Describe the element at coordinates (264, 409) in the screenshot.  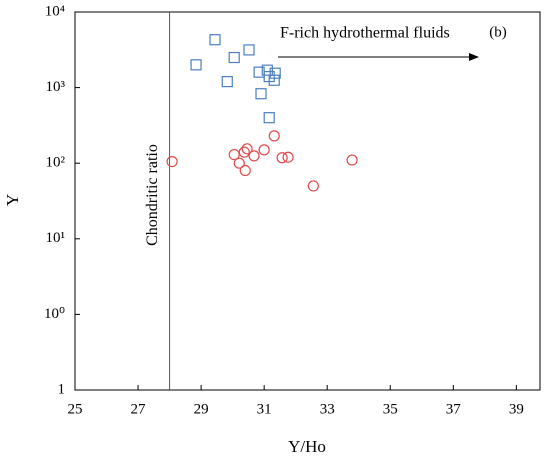
I see `x-tick-label: 31` at that location.